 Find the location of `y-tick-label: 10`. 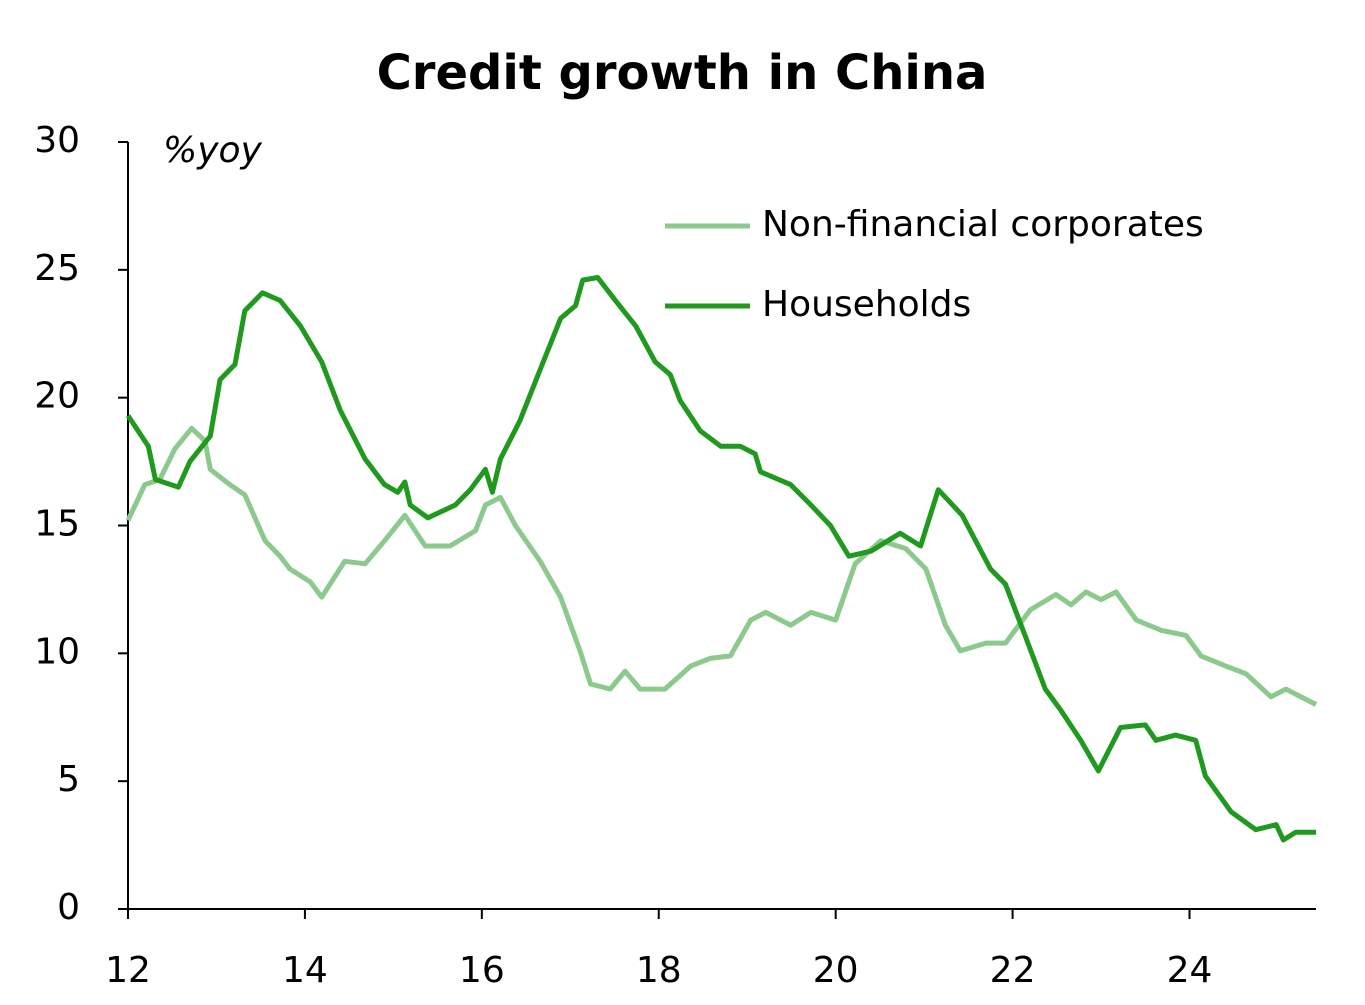

y-tick-label: 10 is located at coordinates (57, 651).